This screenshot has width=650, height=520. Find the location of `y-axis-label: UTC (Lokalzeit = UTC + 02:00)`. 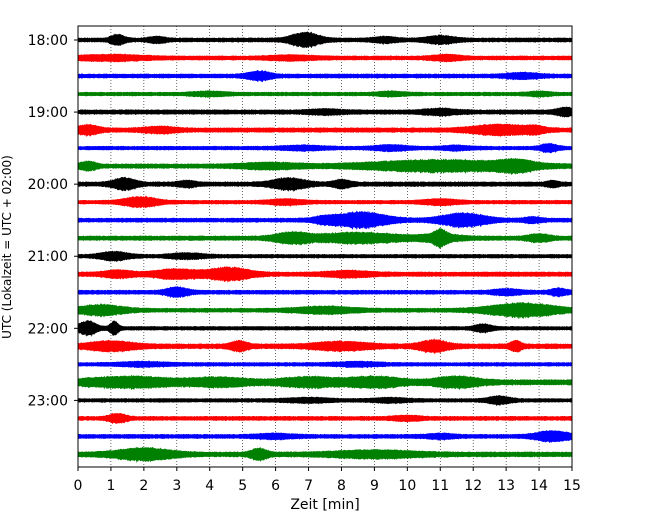

y-axis-label: UTC (Lokalzeit = UTC + 02:00) is located at coordinates (7, 247).